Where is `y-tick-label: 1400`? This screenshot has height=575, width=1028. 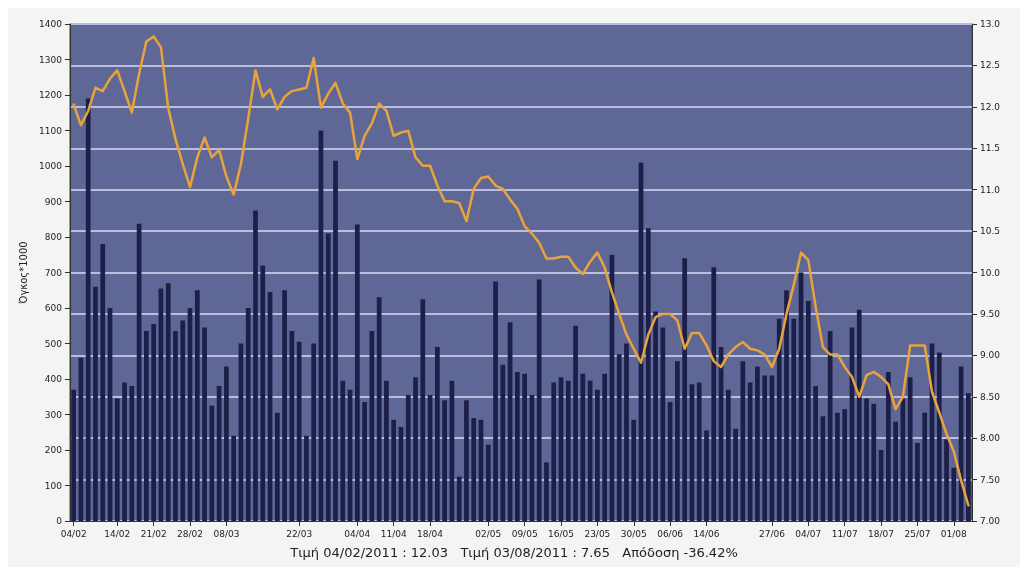 y-tick-label: 1400 is located at coordinates (51, 24).